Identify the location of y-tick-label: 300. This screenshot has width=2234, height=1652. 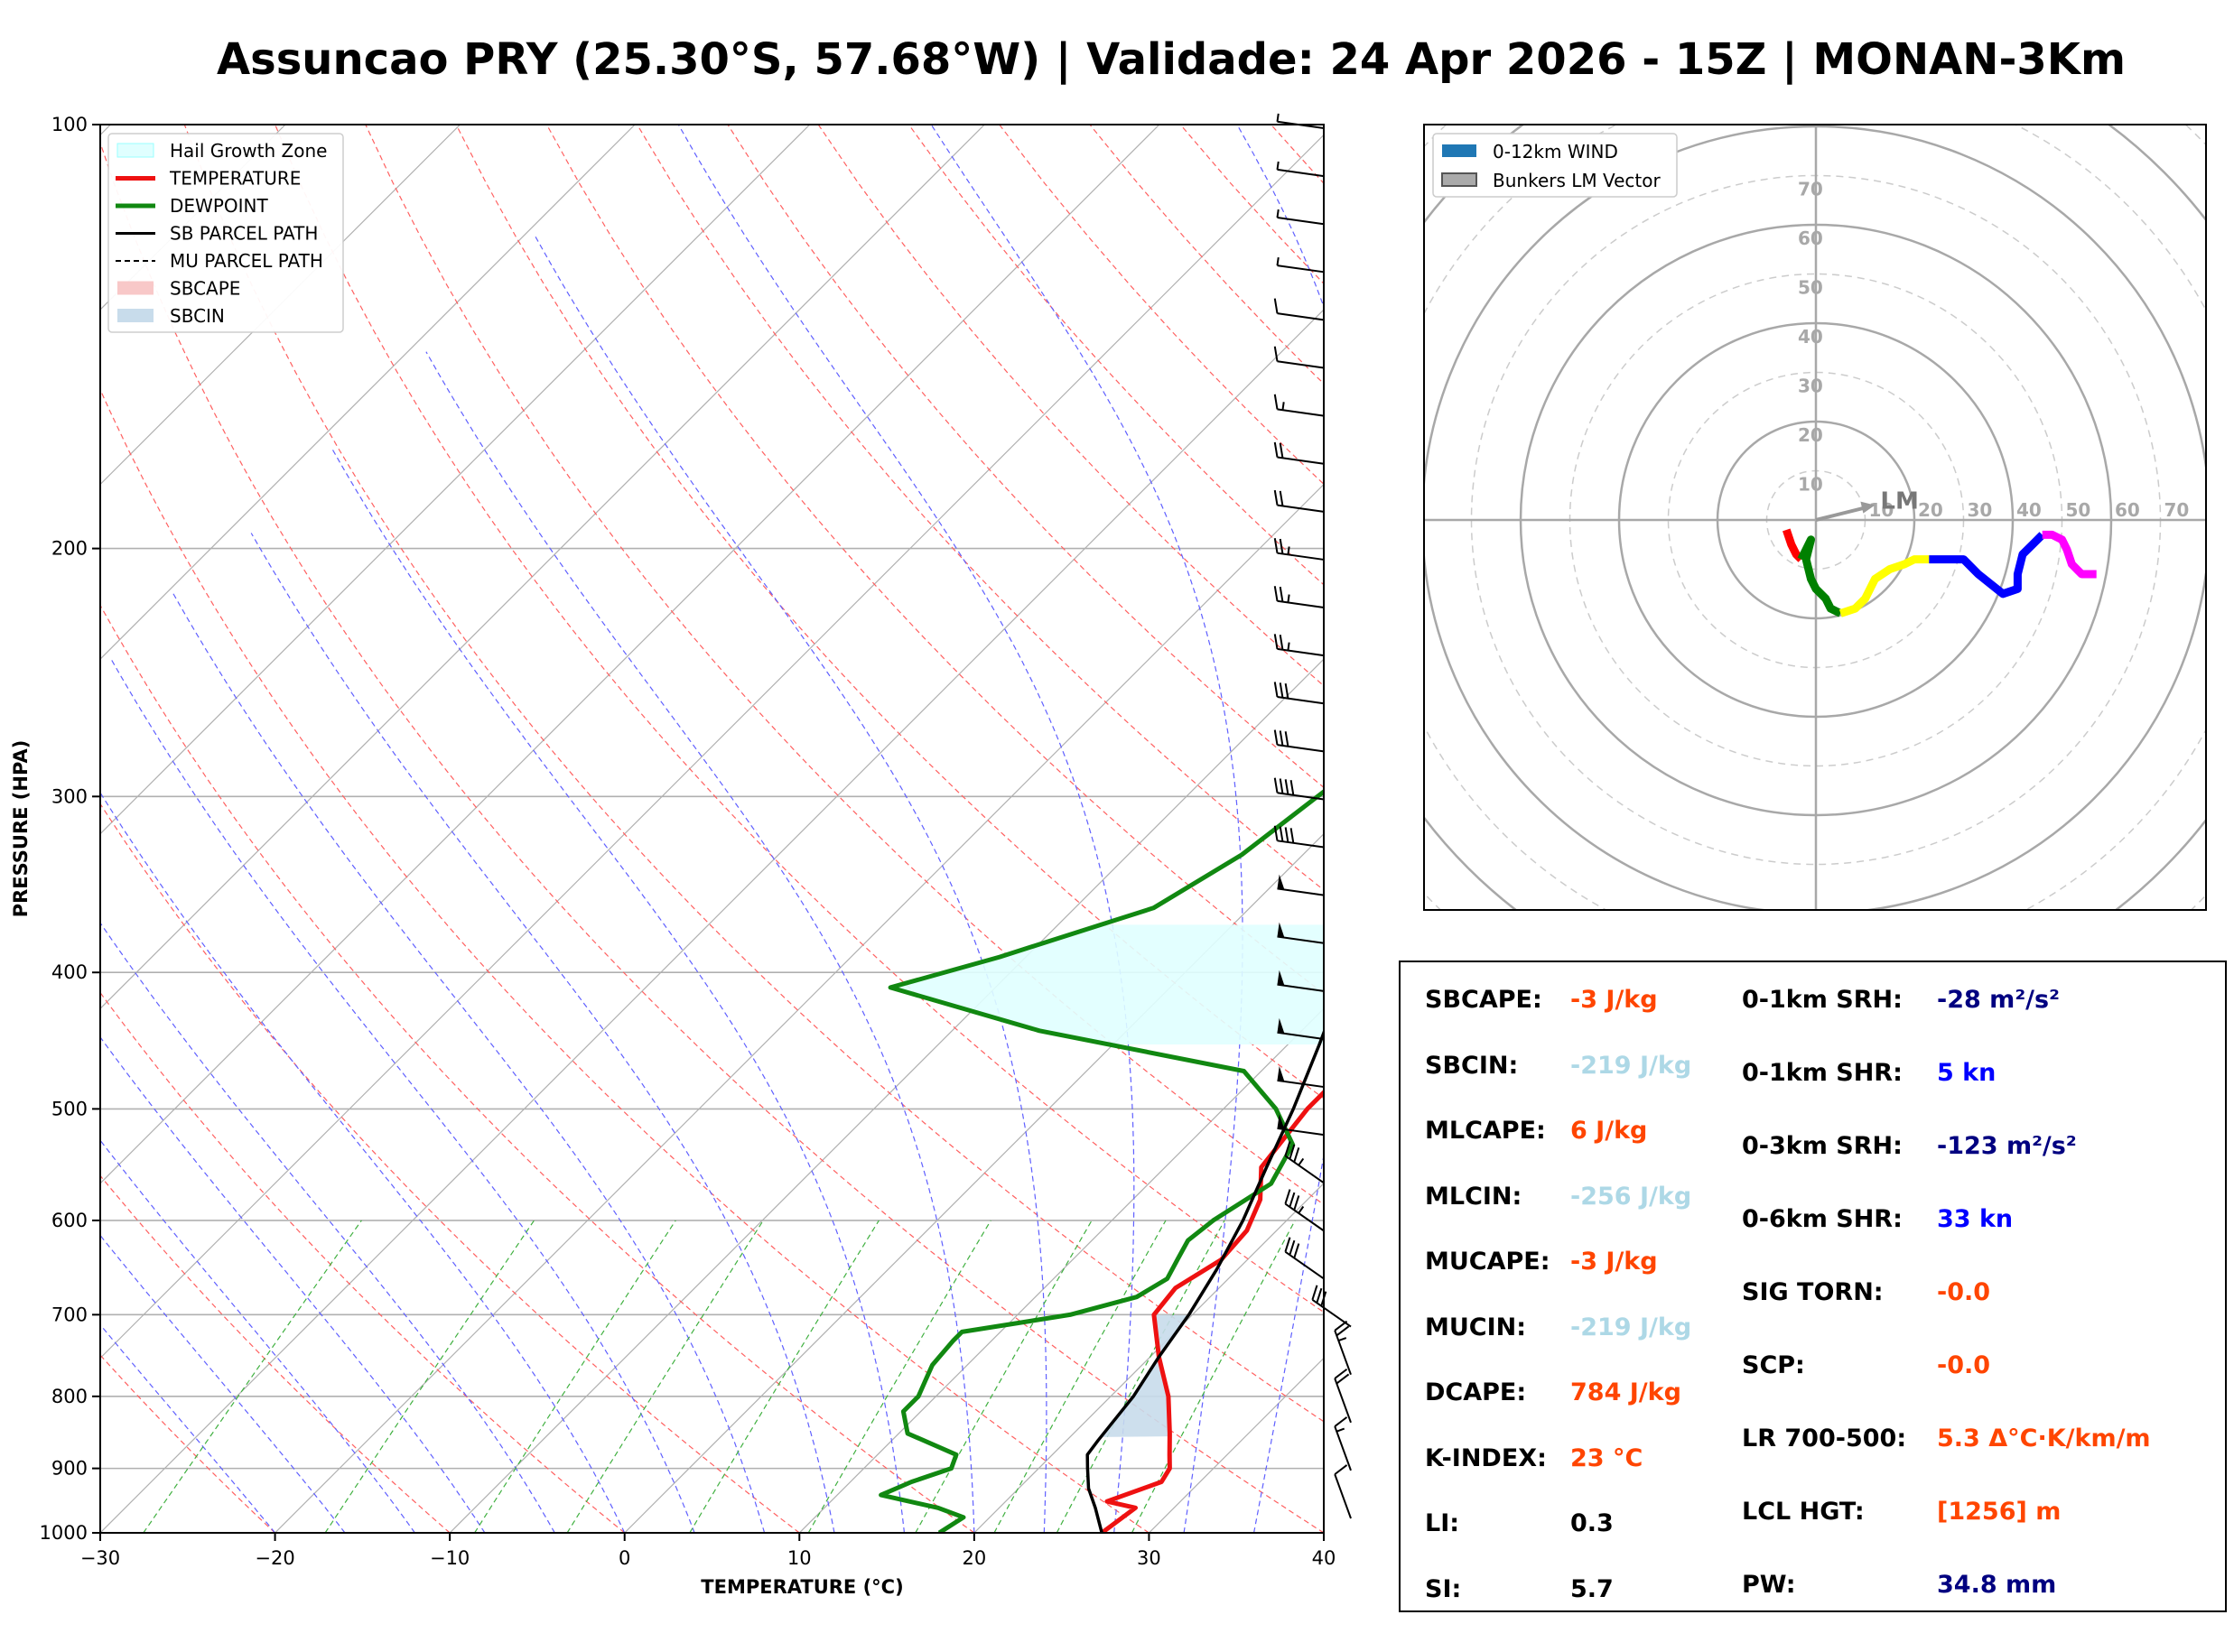
(69, 796).